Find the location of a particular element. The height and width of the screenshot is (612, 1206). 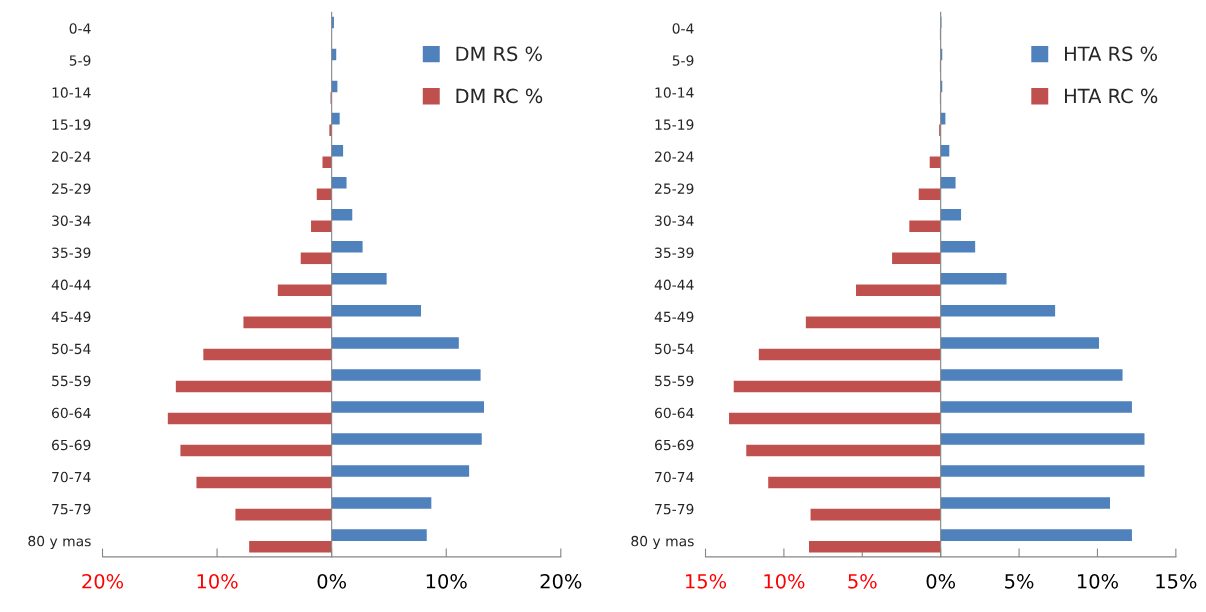

legend-label: HTA RS % is located at coordinates (1111, 54).